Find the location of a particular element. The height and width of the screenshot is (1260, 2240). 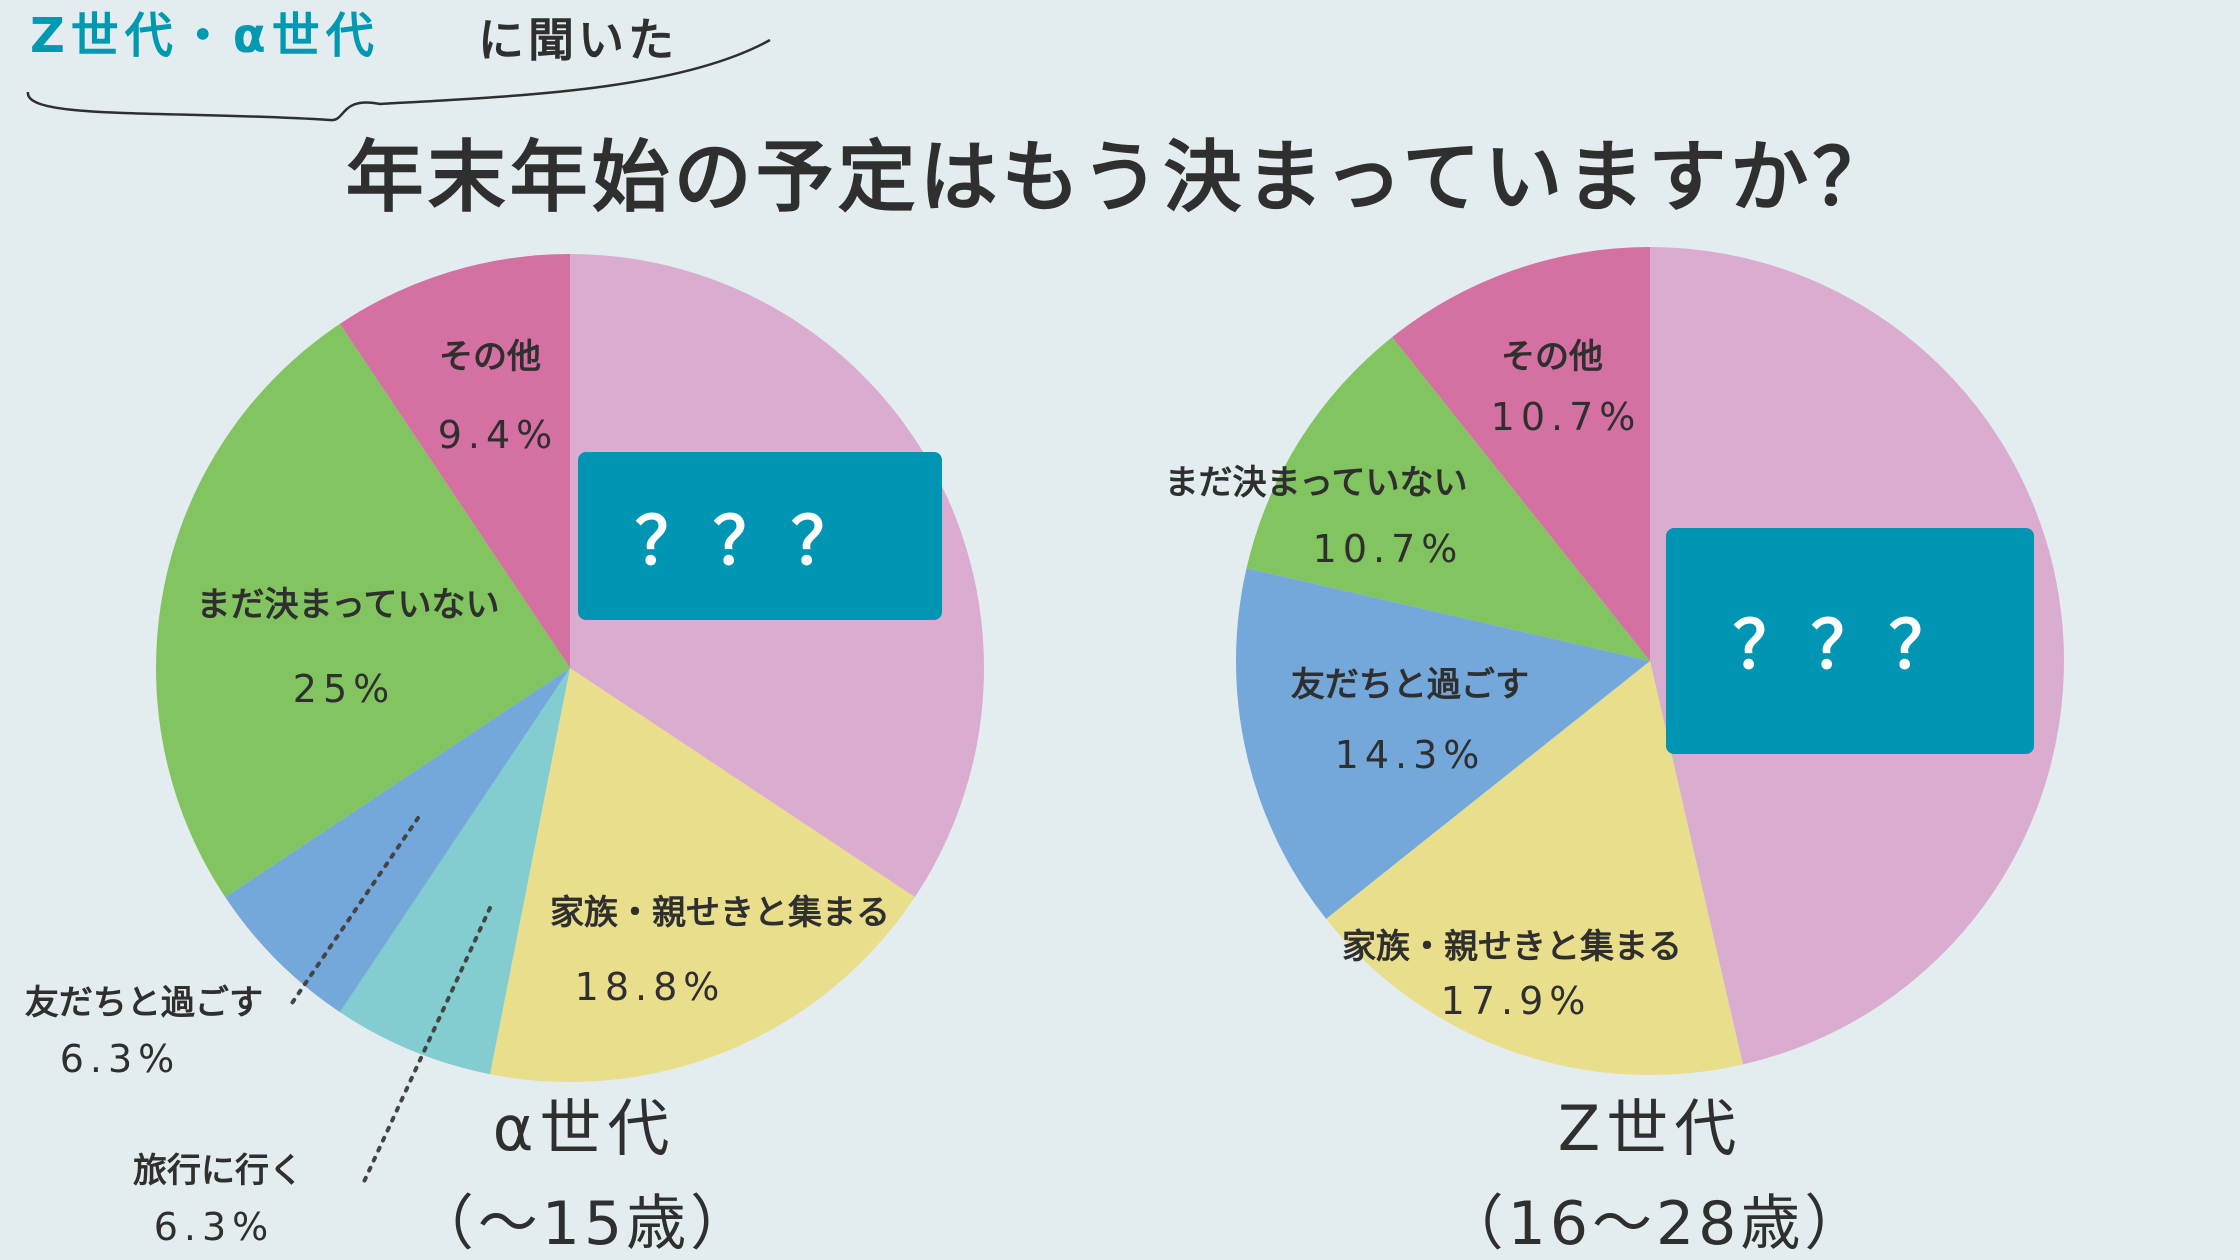

alpha-label-undecided: まだ決まっていない is located at coordinates (348, 605).